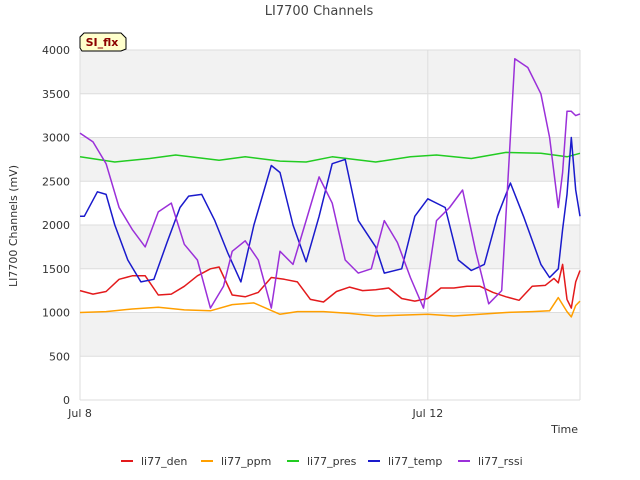  Describe the element at coordinates (56, 138) in the screenshot. I see `y-tick-label: 3000` at that location.